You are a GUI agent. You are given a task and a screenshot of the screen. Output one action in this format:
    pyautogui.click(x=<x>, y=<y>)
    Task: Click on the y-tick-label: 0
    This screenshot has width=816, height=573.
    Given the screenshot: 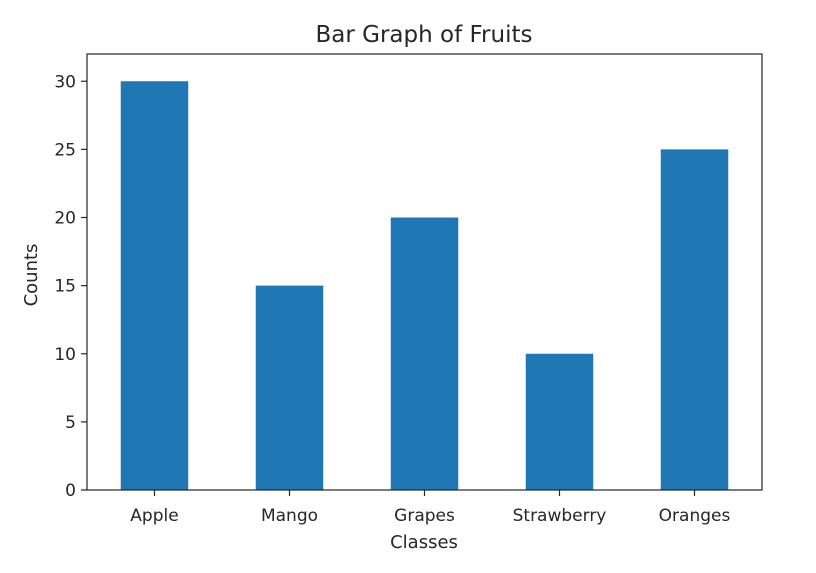 What is the action you would take?
    pyautogui.click(x=70, y=491)
    